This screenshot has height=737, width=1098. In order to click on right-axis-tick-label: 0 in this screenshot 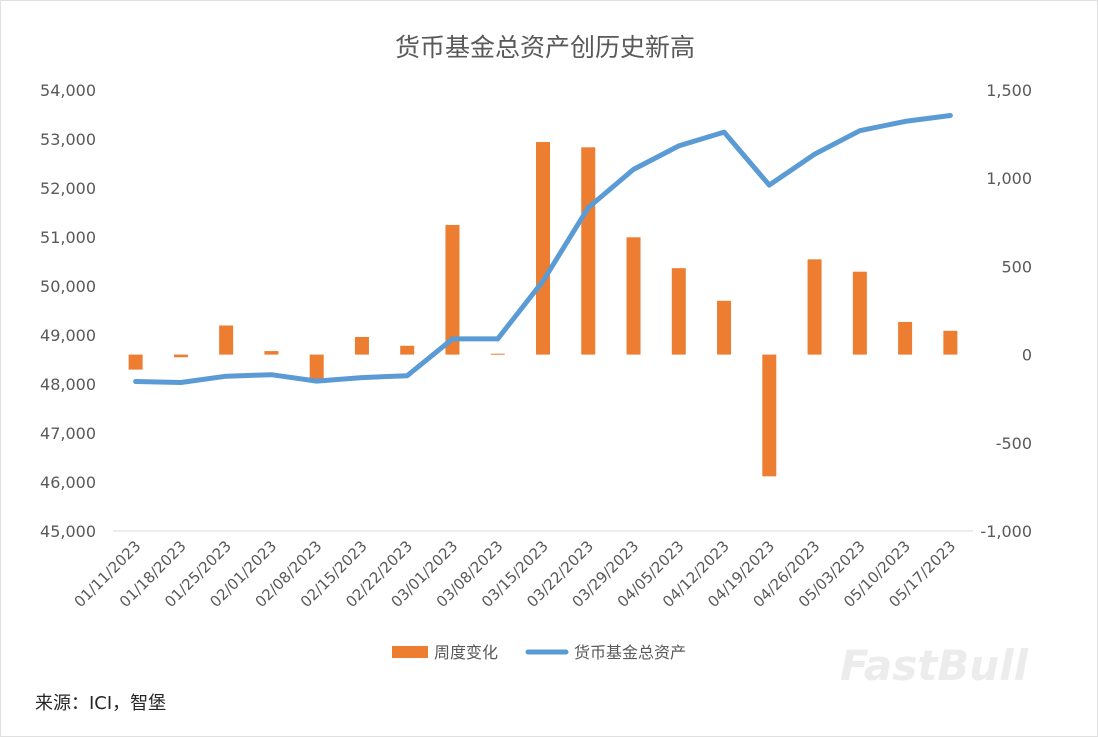, I will do `click(1027, 355)`.